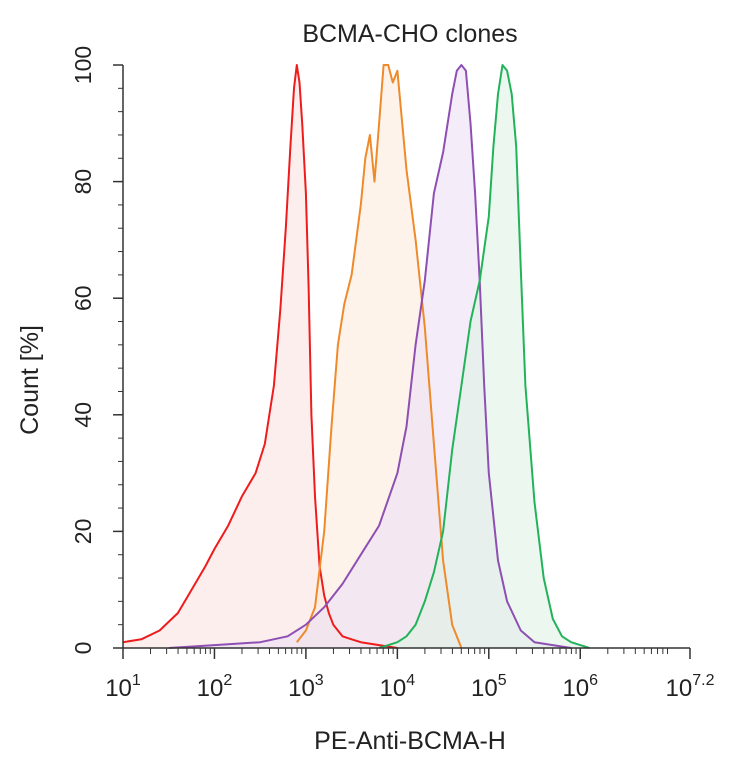 Image resolution: width=746 pixels, height=762 pixels. Describe the element at coordinates (83, 532) in the screenshot. I see `y-tick-label: 20` at that location.